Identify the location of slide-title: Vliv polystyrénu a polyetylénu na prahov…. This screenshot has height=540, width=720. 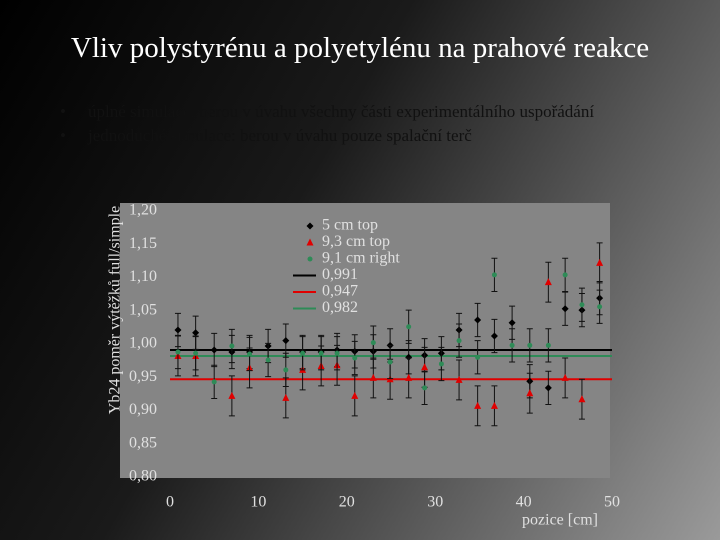
(360, 48).